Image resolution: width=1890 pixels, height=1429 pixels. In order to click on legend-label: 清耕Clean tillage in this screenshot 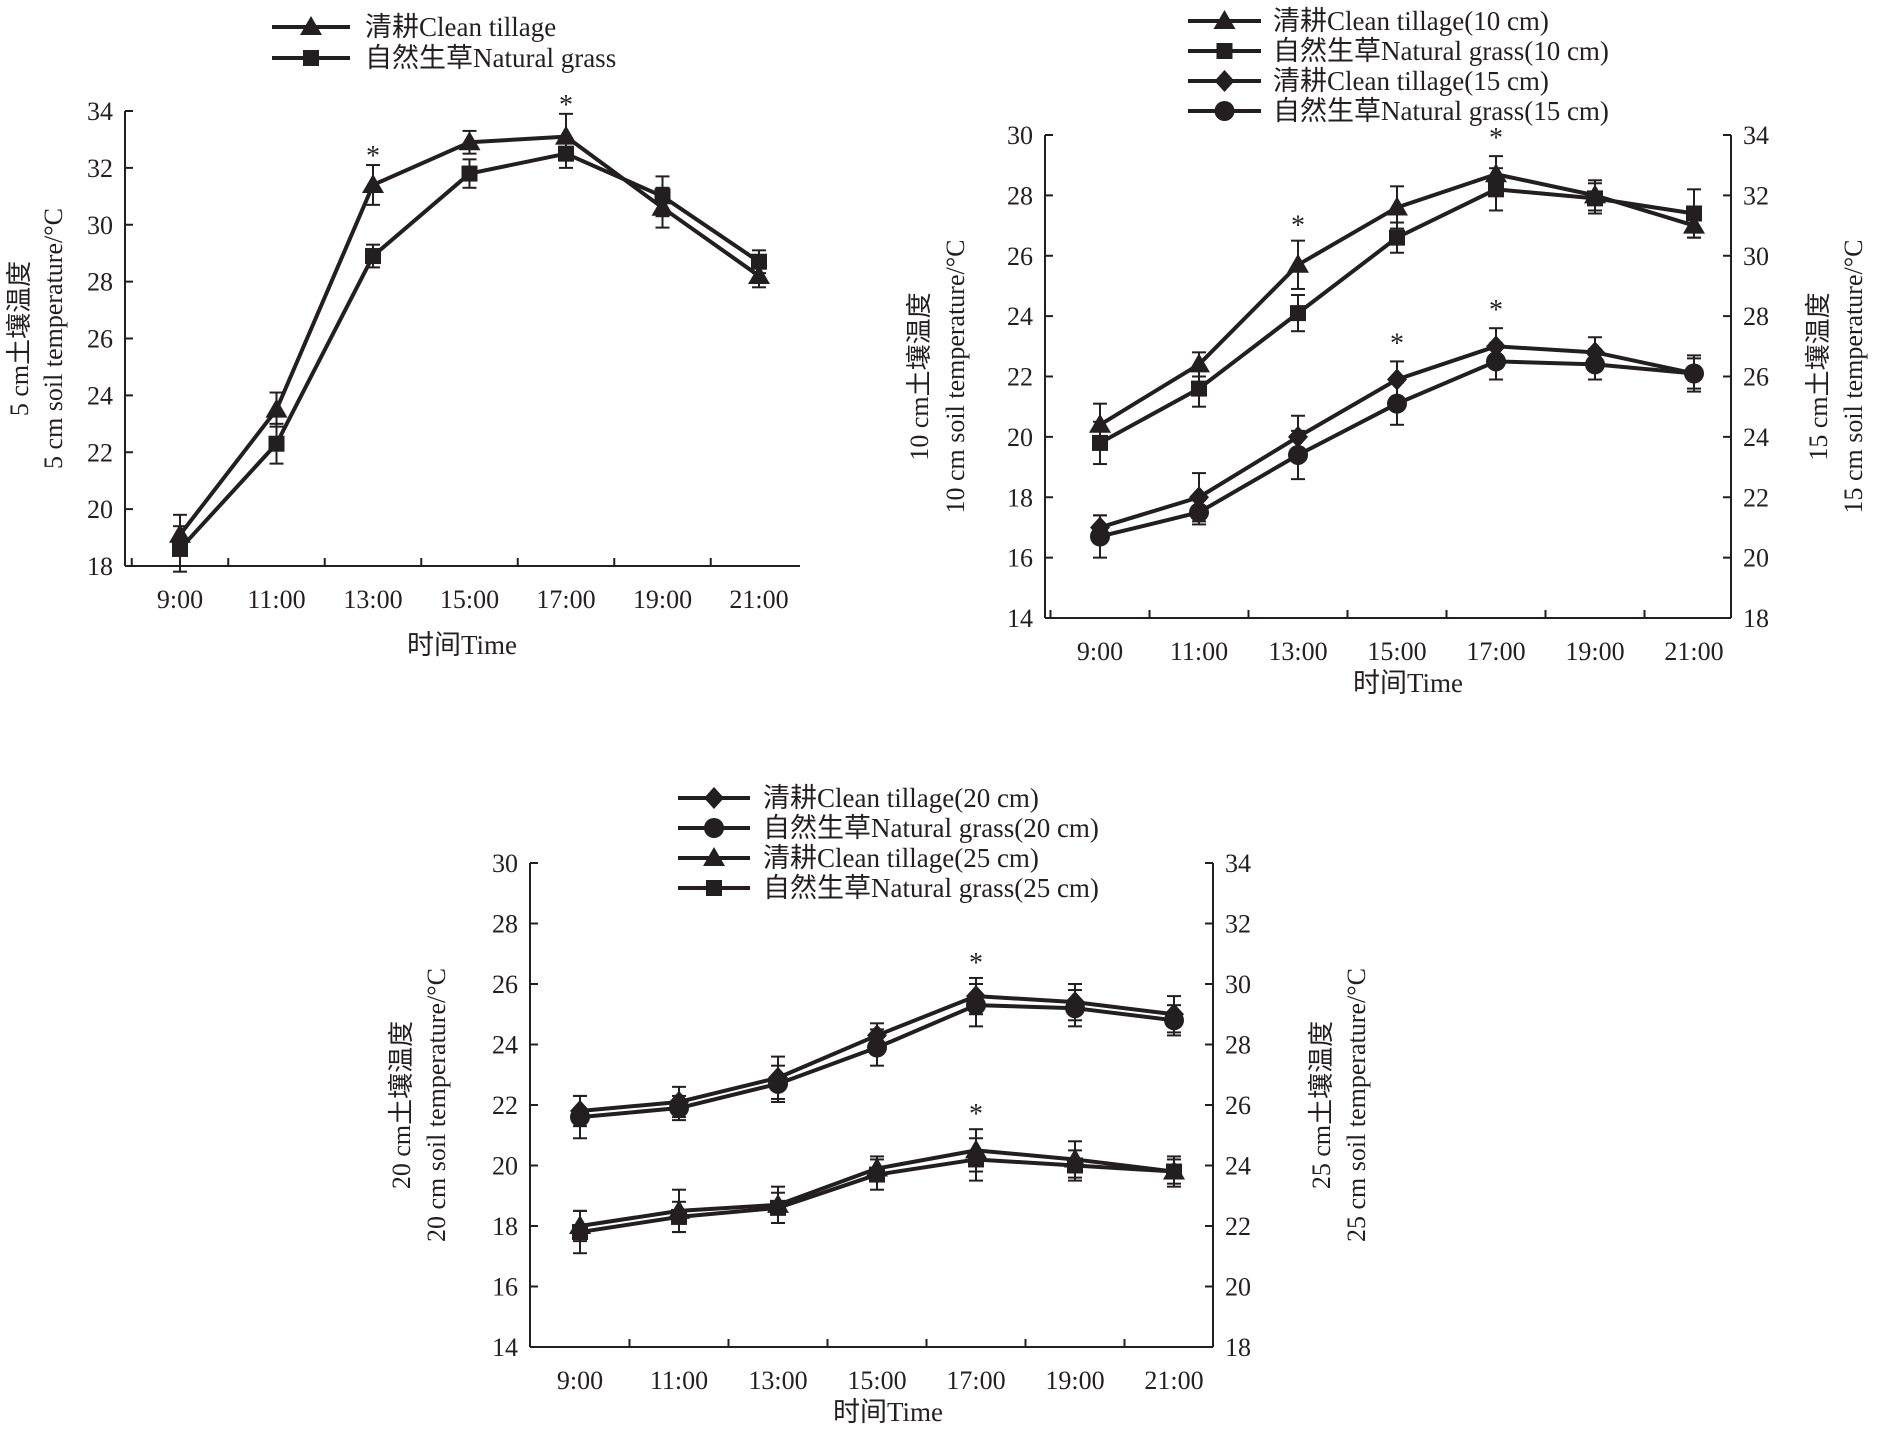, I will do `click(460, 27)`.